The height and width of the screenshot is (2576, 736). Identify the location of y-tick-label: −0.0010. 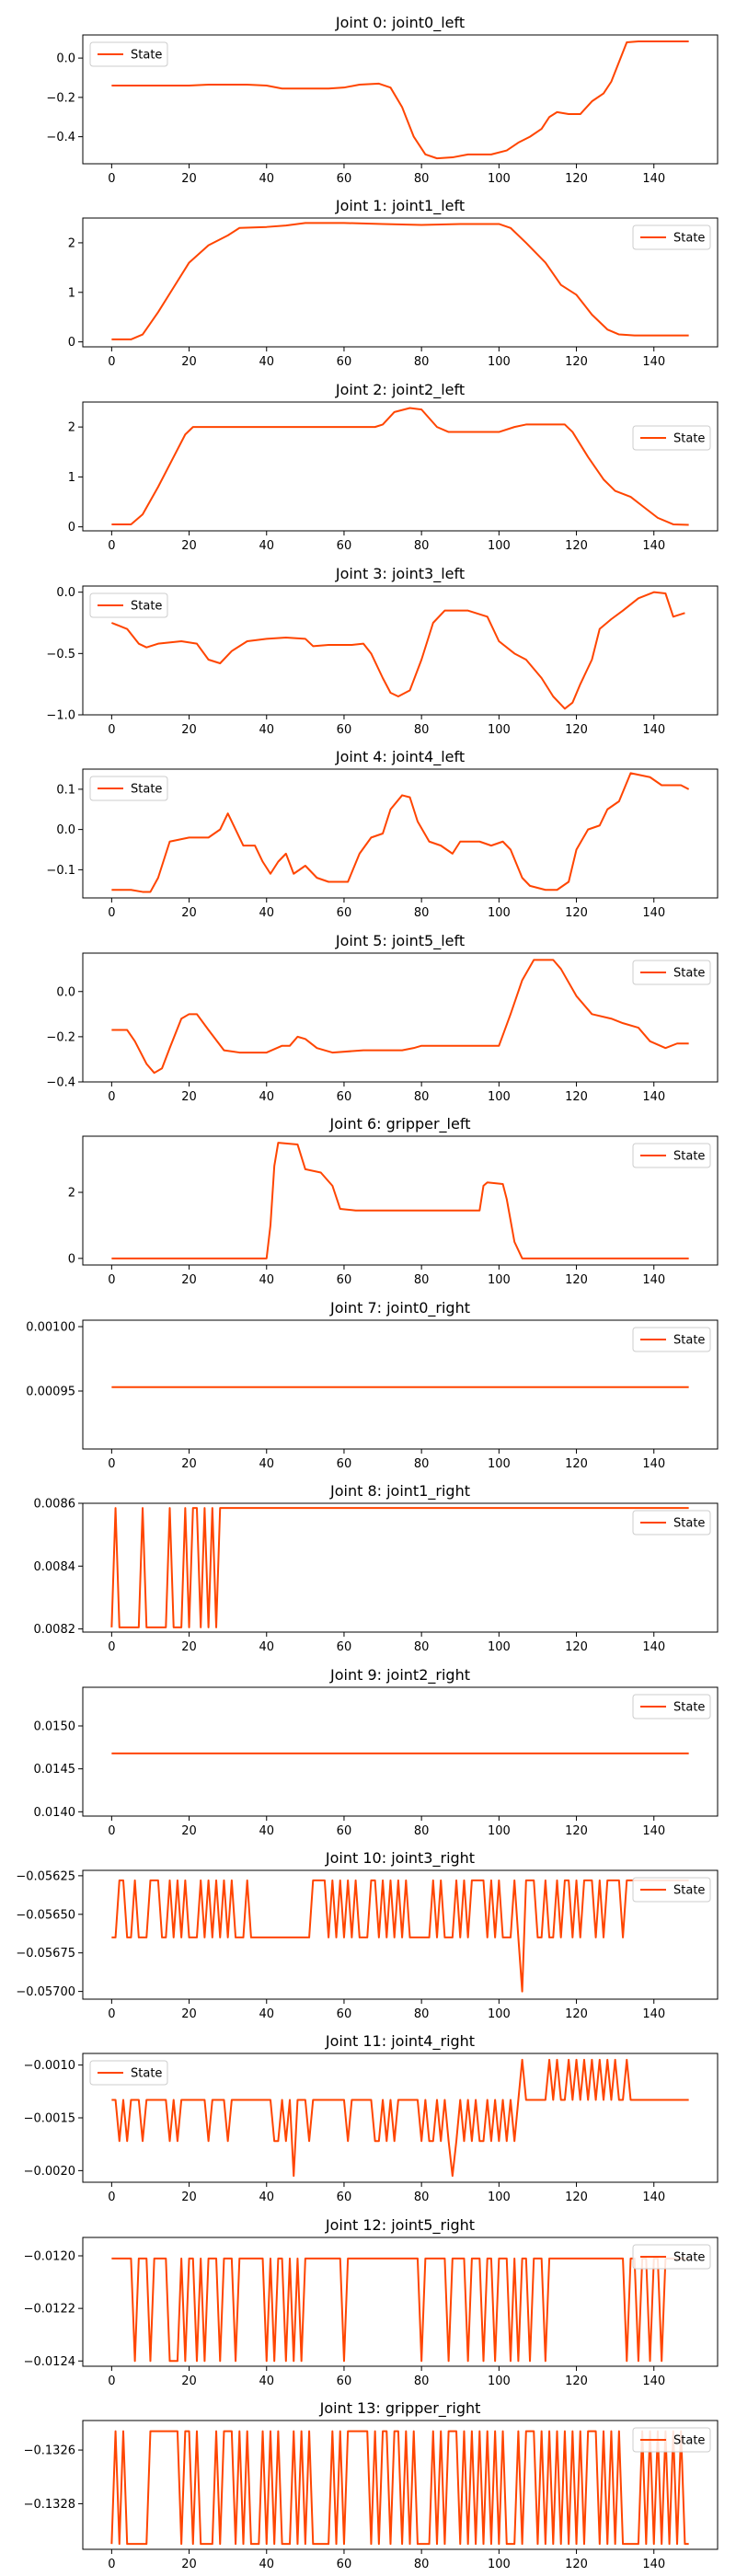
(49, 2066).